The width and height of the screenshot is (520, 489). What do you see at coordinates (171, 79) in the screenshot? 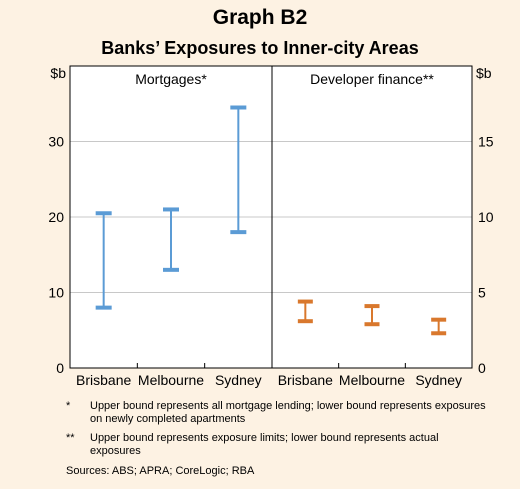
I see `panel-title: Mortgages*` at bounding box center [171, 79].